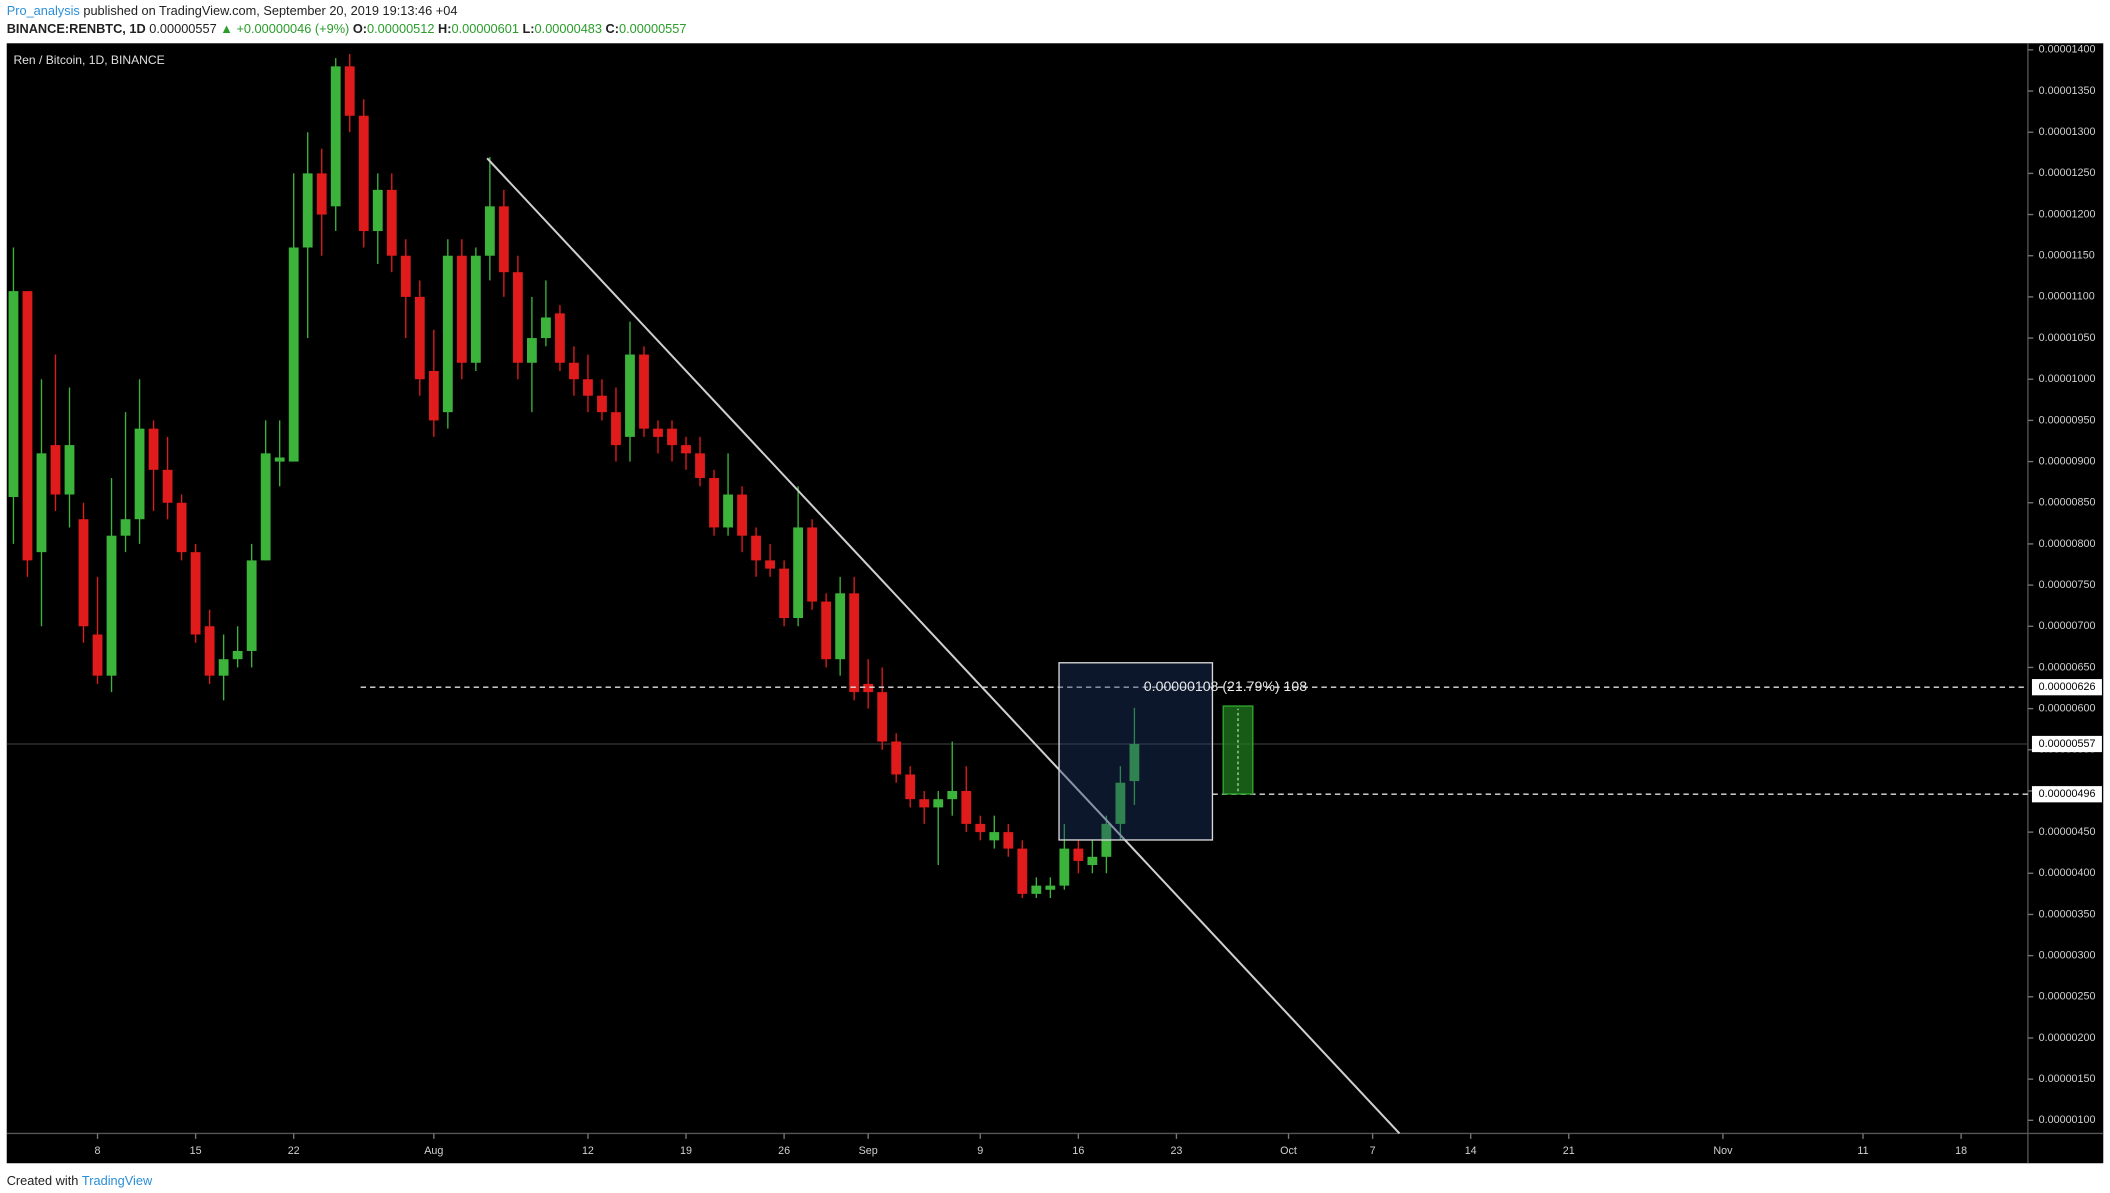 The image size is (2110, 1193). I want to click on x-tick-label: 11, so click(1862, 1151).